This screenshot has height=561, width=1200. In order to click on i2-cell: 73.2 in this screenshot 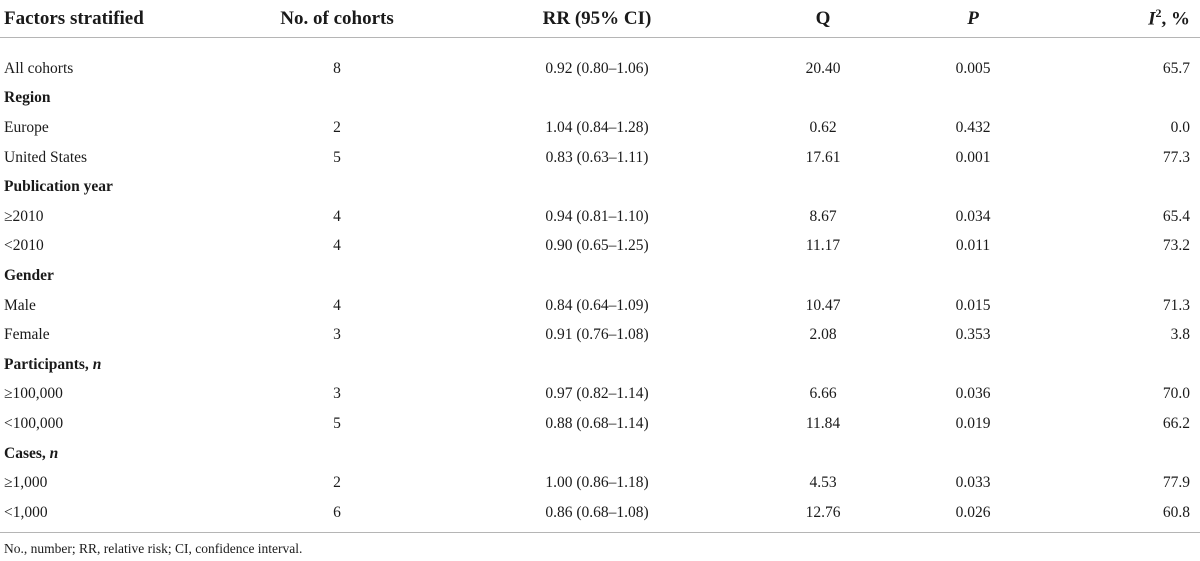, I will do `click(1176, 246)`.